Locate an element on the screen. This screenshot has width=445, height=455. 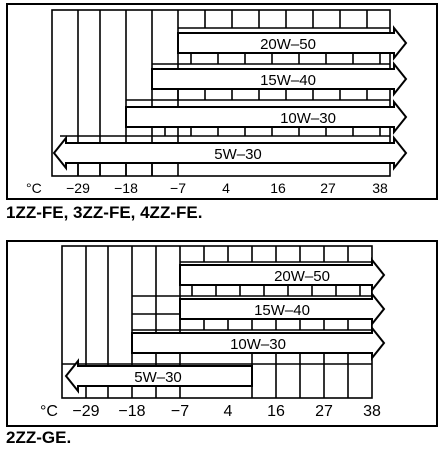
grade-arrow-20w50-bottom is located at coordinates (282, 275).